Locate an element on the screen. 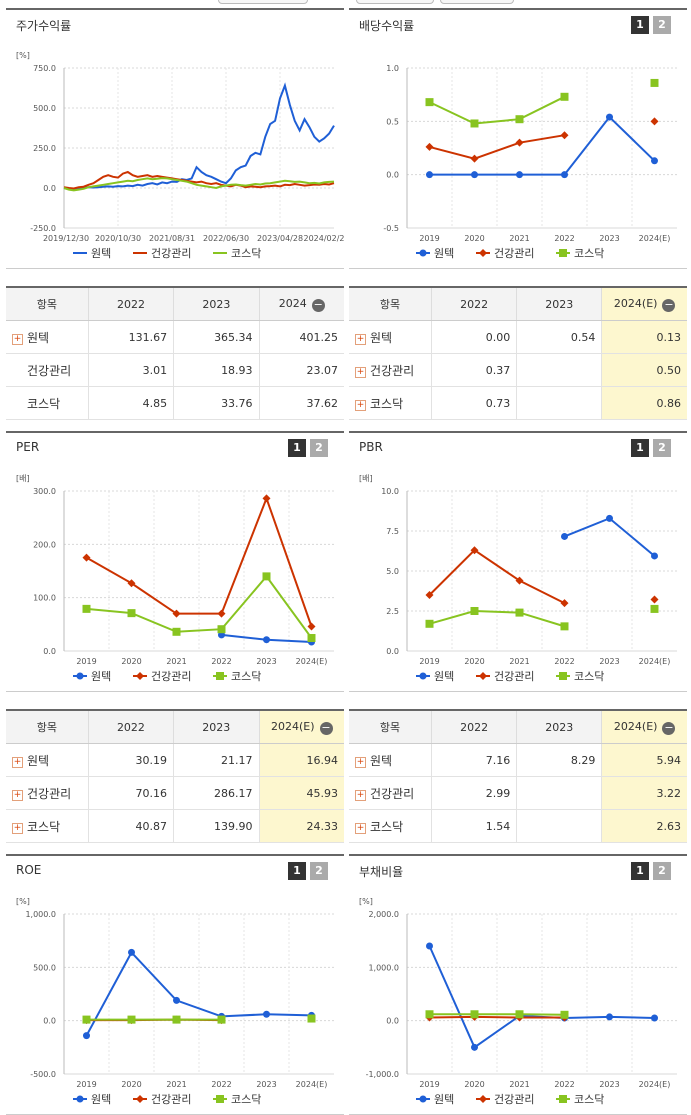 Image resolution: width=691 pixels, height=1115 pixels. table-cell: 40.87 is located at coordinates (130, 826).